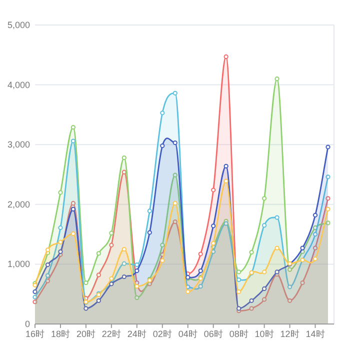  Describe the element at coordinates (18, 85) in the screenshot. I see `y-tick-label: 4,000` at that location.